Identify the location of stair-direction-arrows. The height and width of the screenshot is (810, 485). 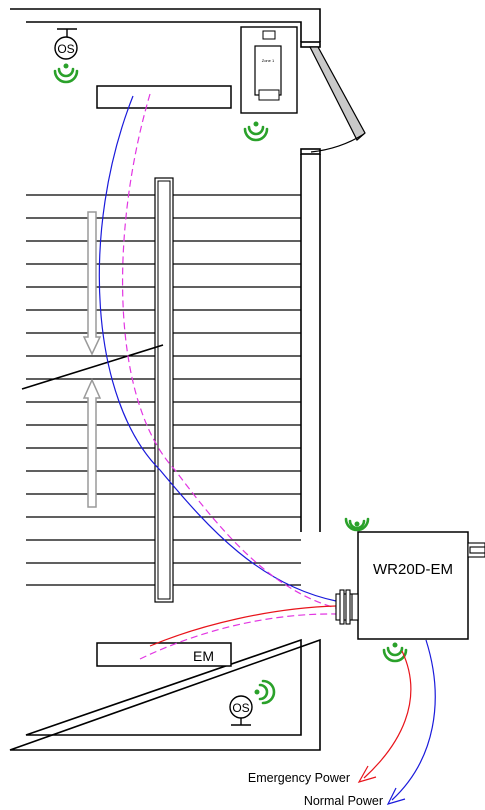
(92, 359).